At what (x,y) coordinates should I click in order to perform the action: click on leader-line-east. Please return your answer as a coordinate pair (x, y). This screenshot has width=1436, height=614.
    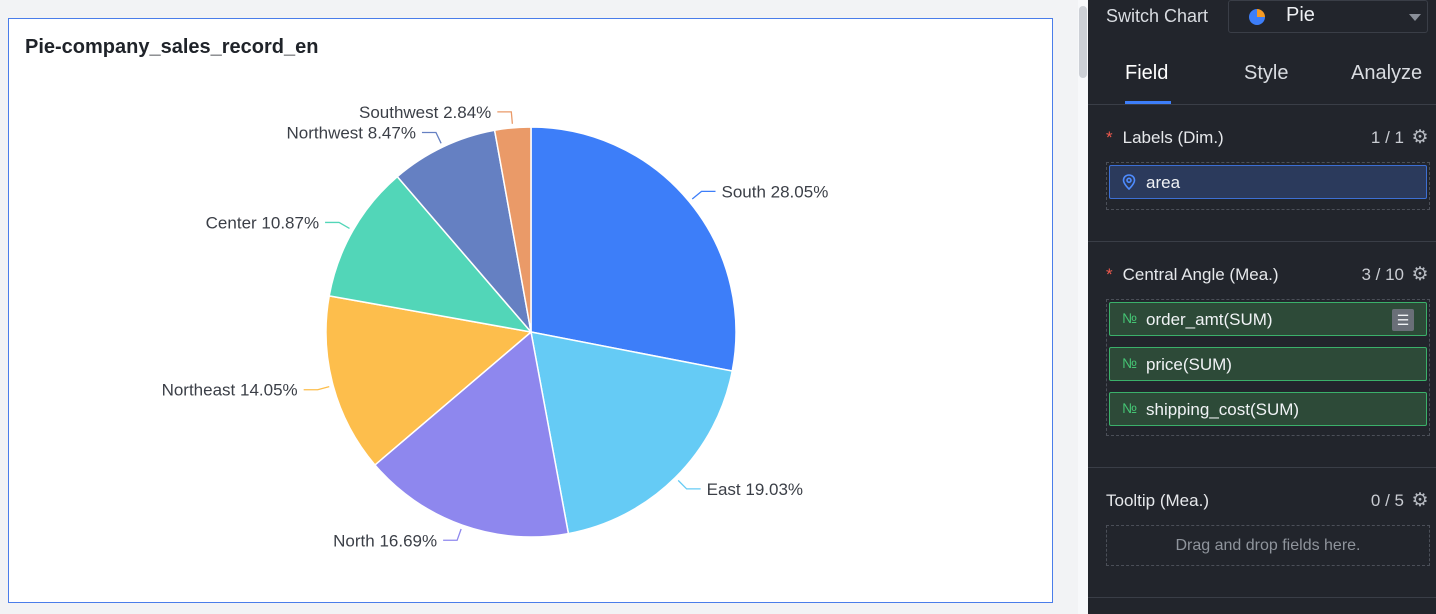
    Looking at the image, I should click on (689, 484).